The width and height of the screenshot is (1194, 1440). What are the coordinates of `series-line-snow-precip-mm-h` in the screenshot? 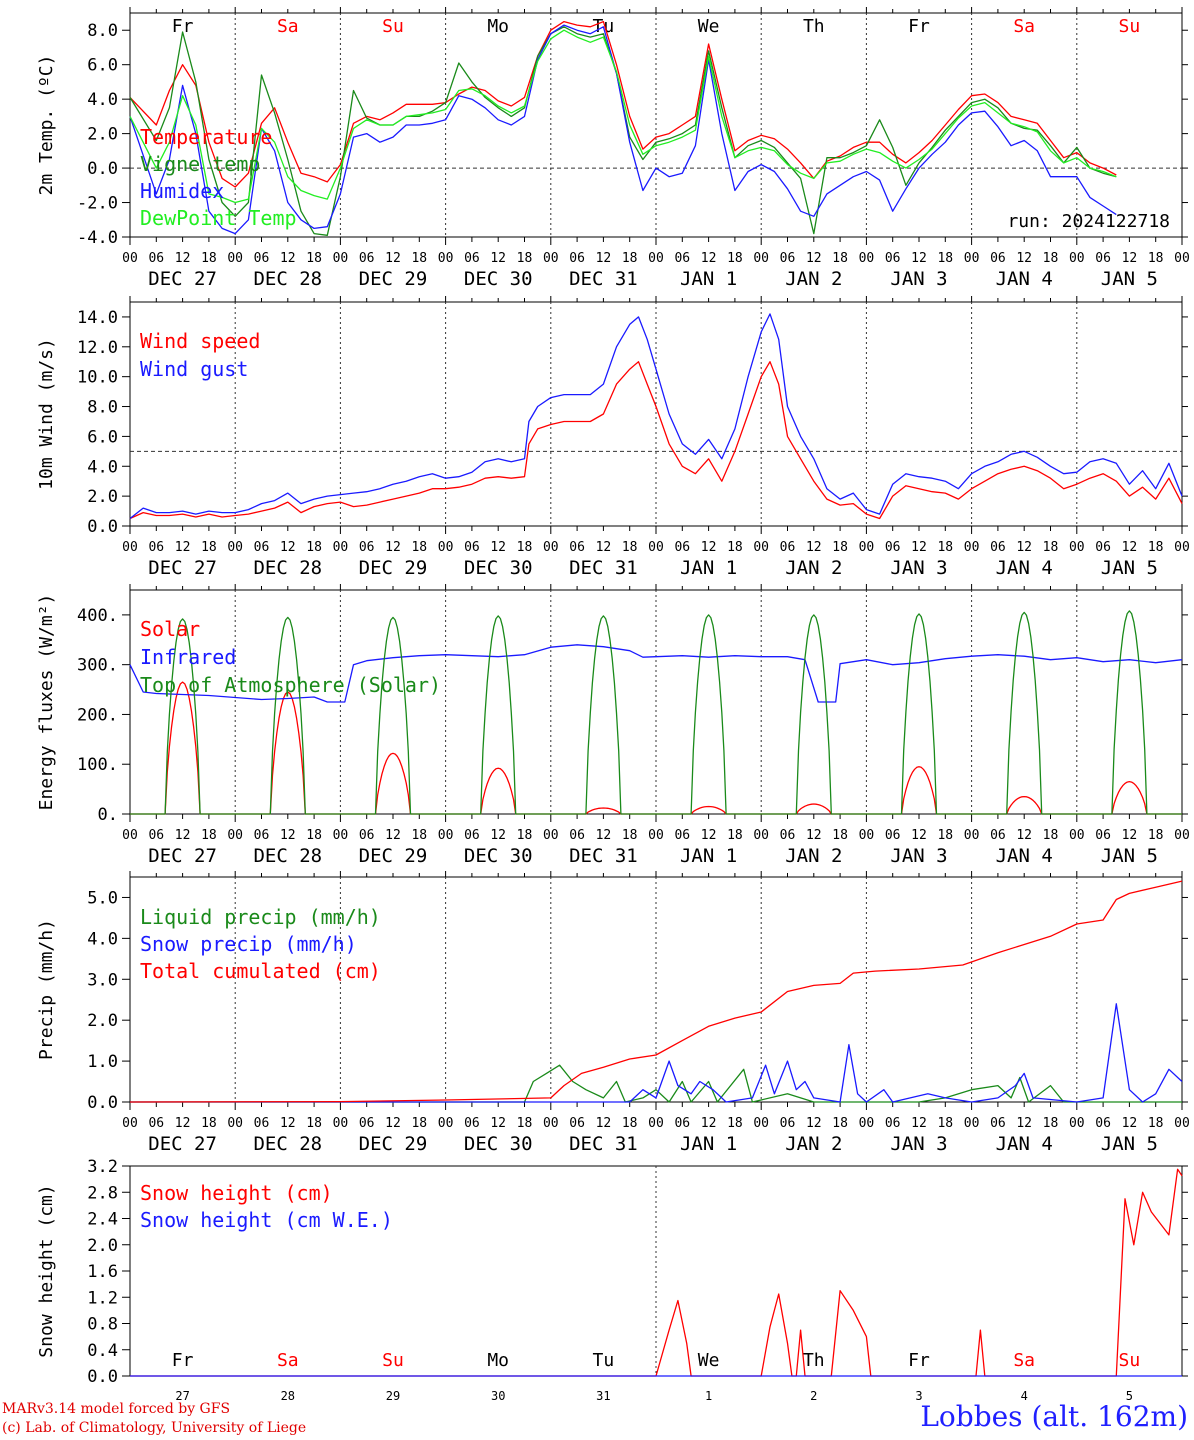 It's located at (656, 1053).